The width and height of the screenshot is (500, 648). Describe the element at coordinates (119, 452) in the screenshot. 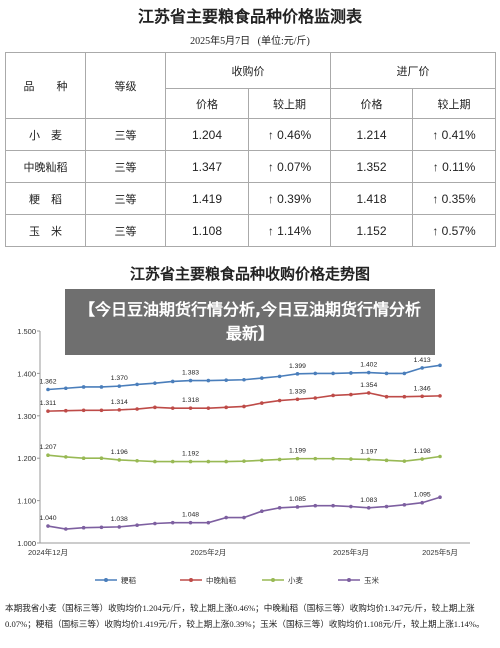

I see `data-label: 1.196` at that location.